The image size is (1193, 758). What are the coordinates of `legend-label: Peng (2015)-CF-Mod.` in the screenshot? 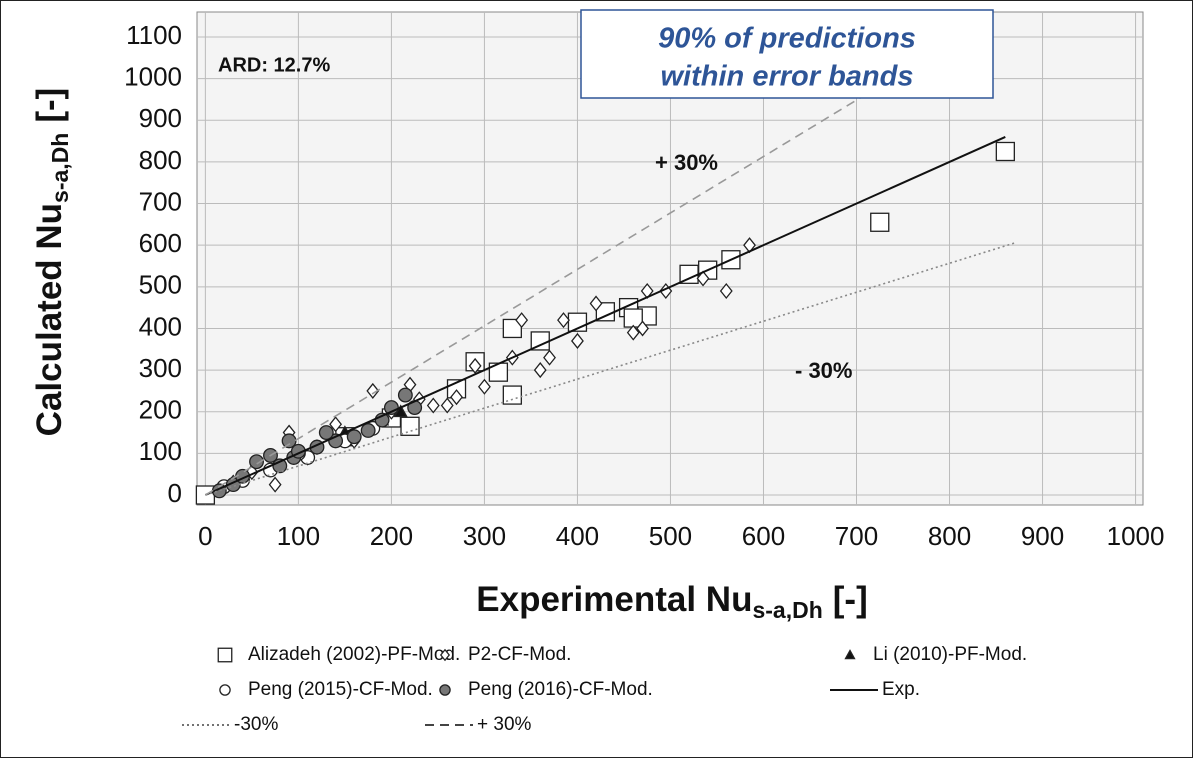 It's located at (340, 689).